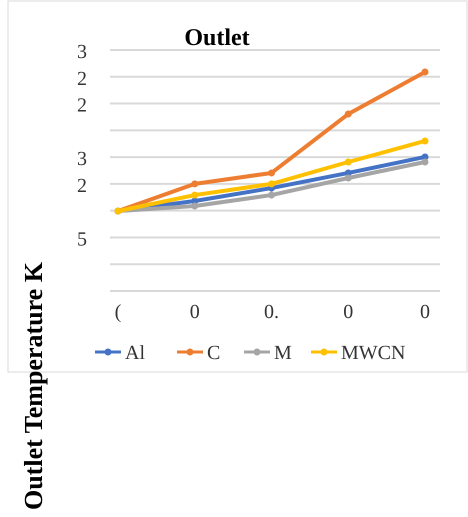 This screenshot has height=517, width=468. I want to click on x-tick-label: (, so click(118, 312).